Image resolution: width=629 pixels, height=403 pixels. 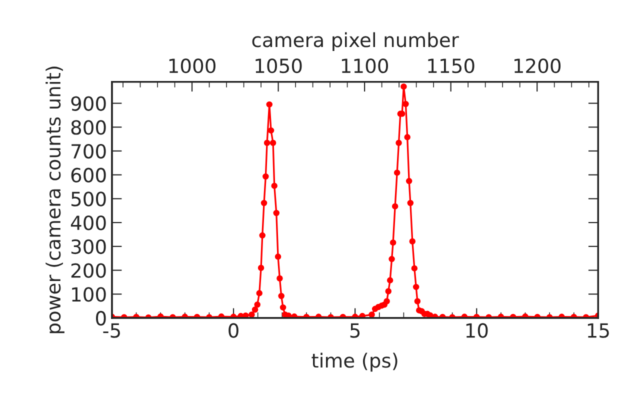 I want to click on x2-axis-title: camera pixel number, so click(x=355, y=42).